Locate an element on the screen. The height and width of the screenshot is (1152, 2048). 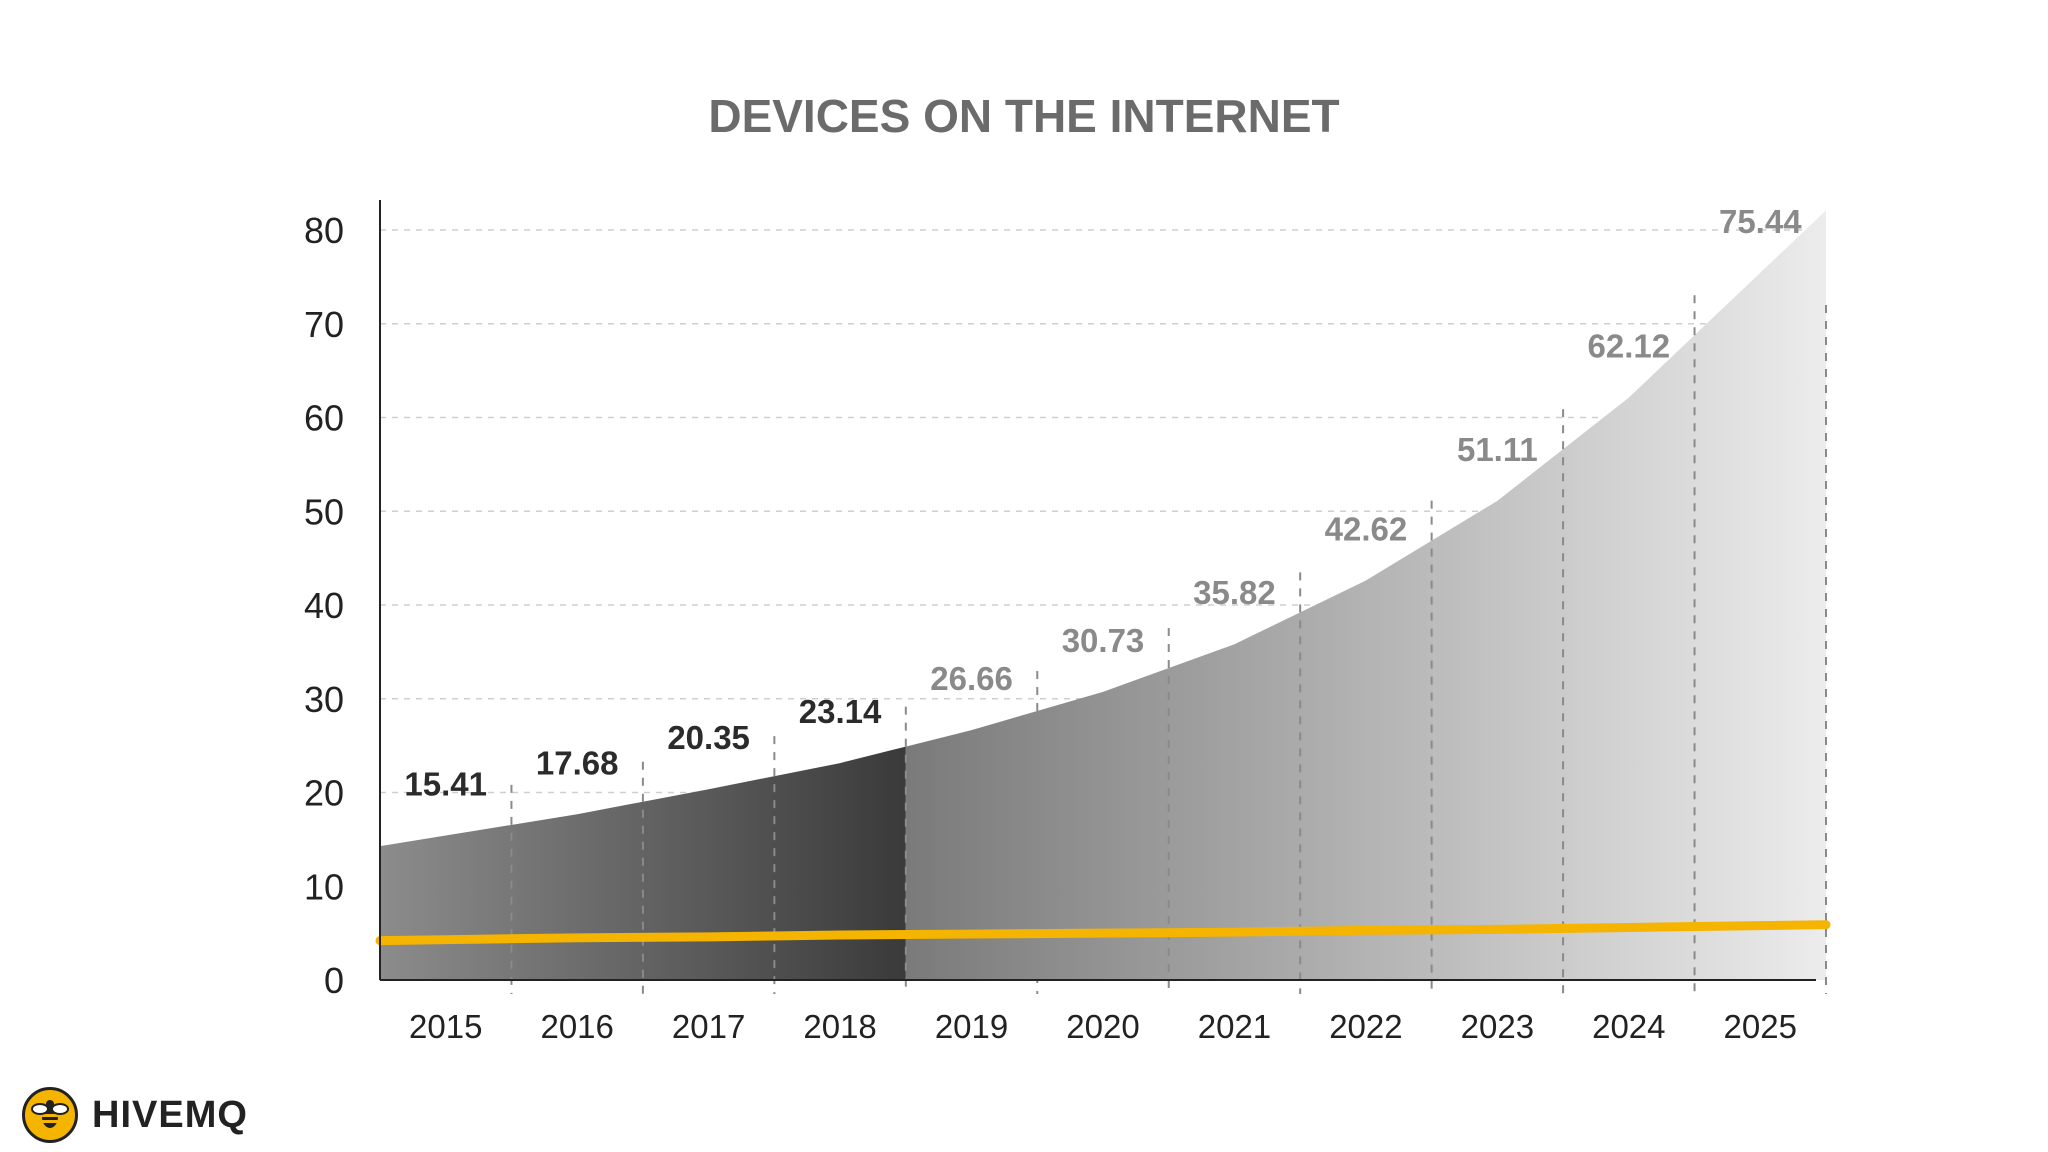
data-label: 42.62 is located at coordinates (1366, 528).